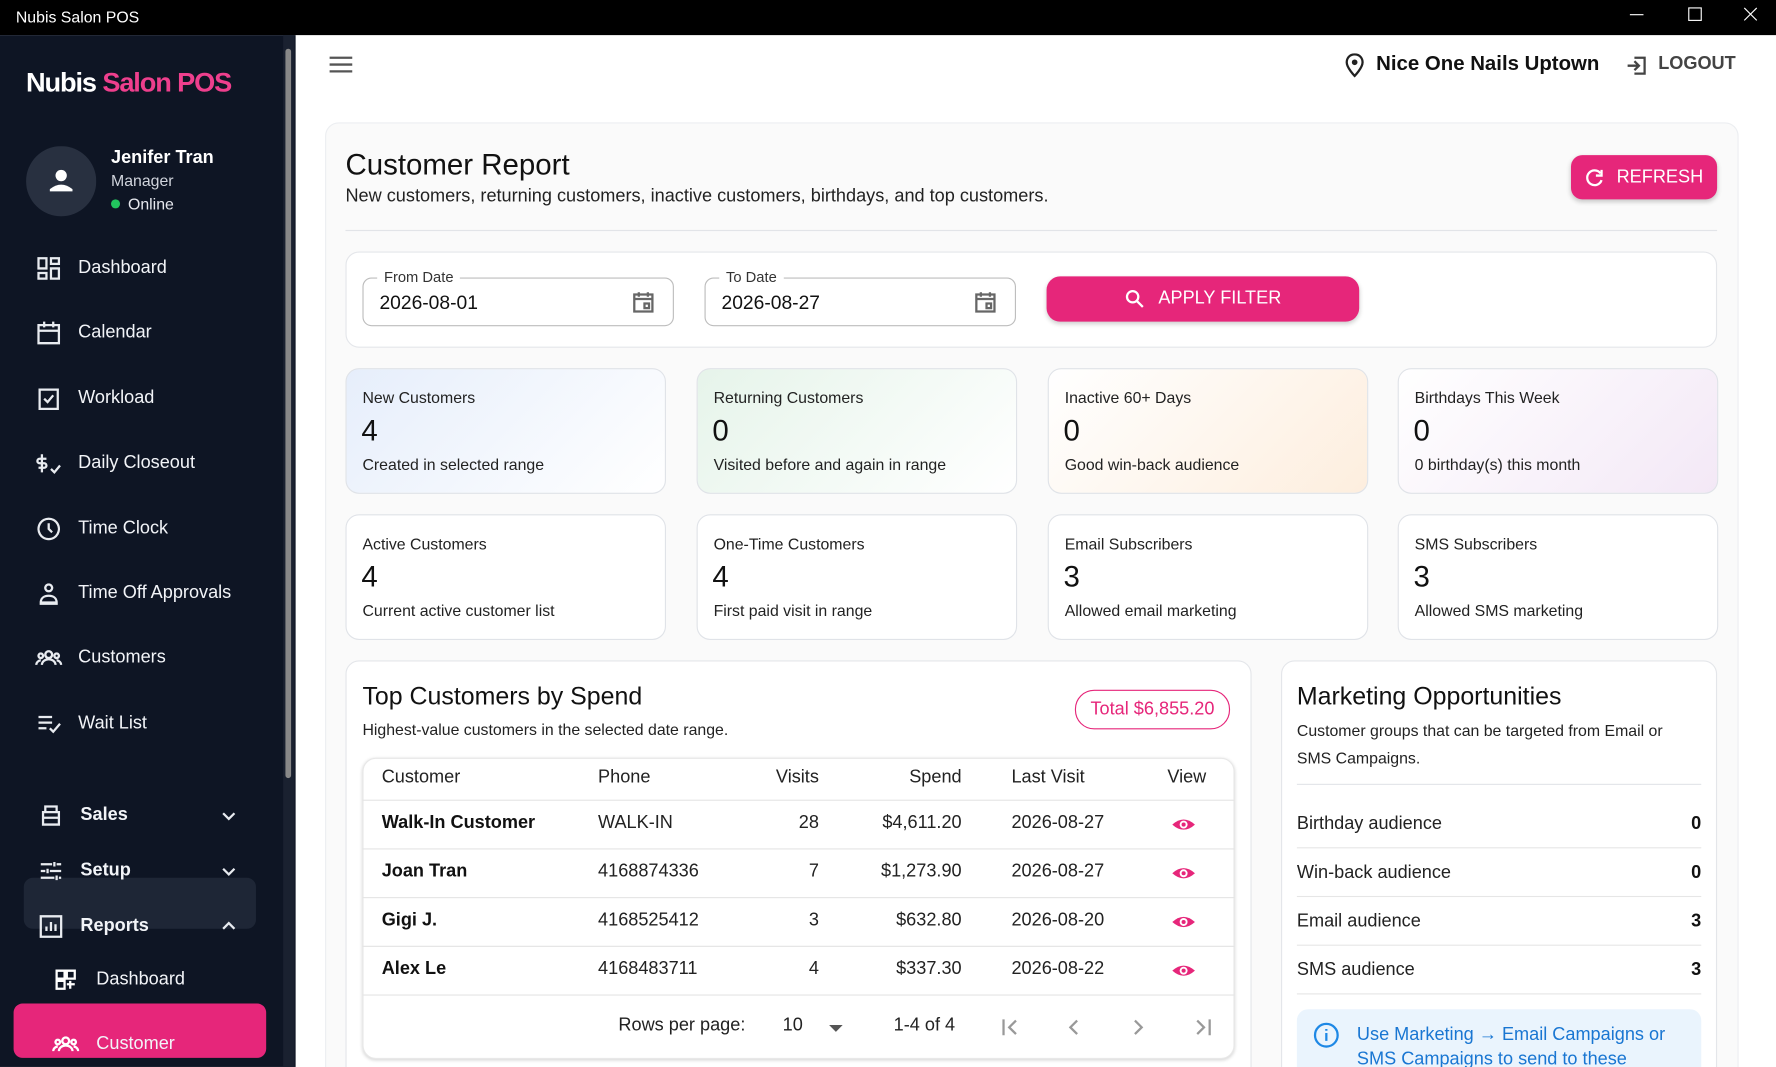 This screenshot has height=1067, width=1776. What do you see at coordinates (1497, 464) in the screenshot?
I see `stat-note: 0 birthday(s) this month` at bounding box center [1497, 464].